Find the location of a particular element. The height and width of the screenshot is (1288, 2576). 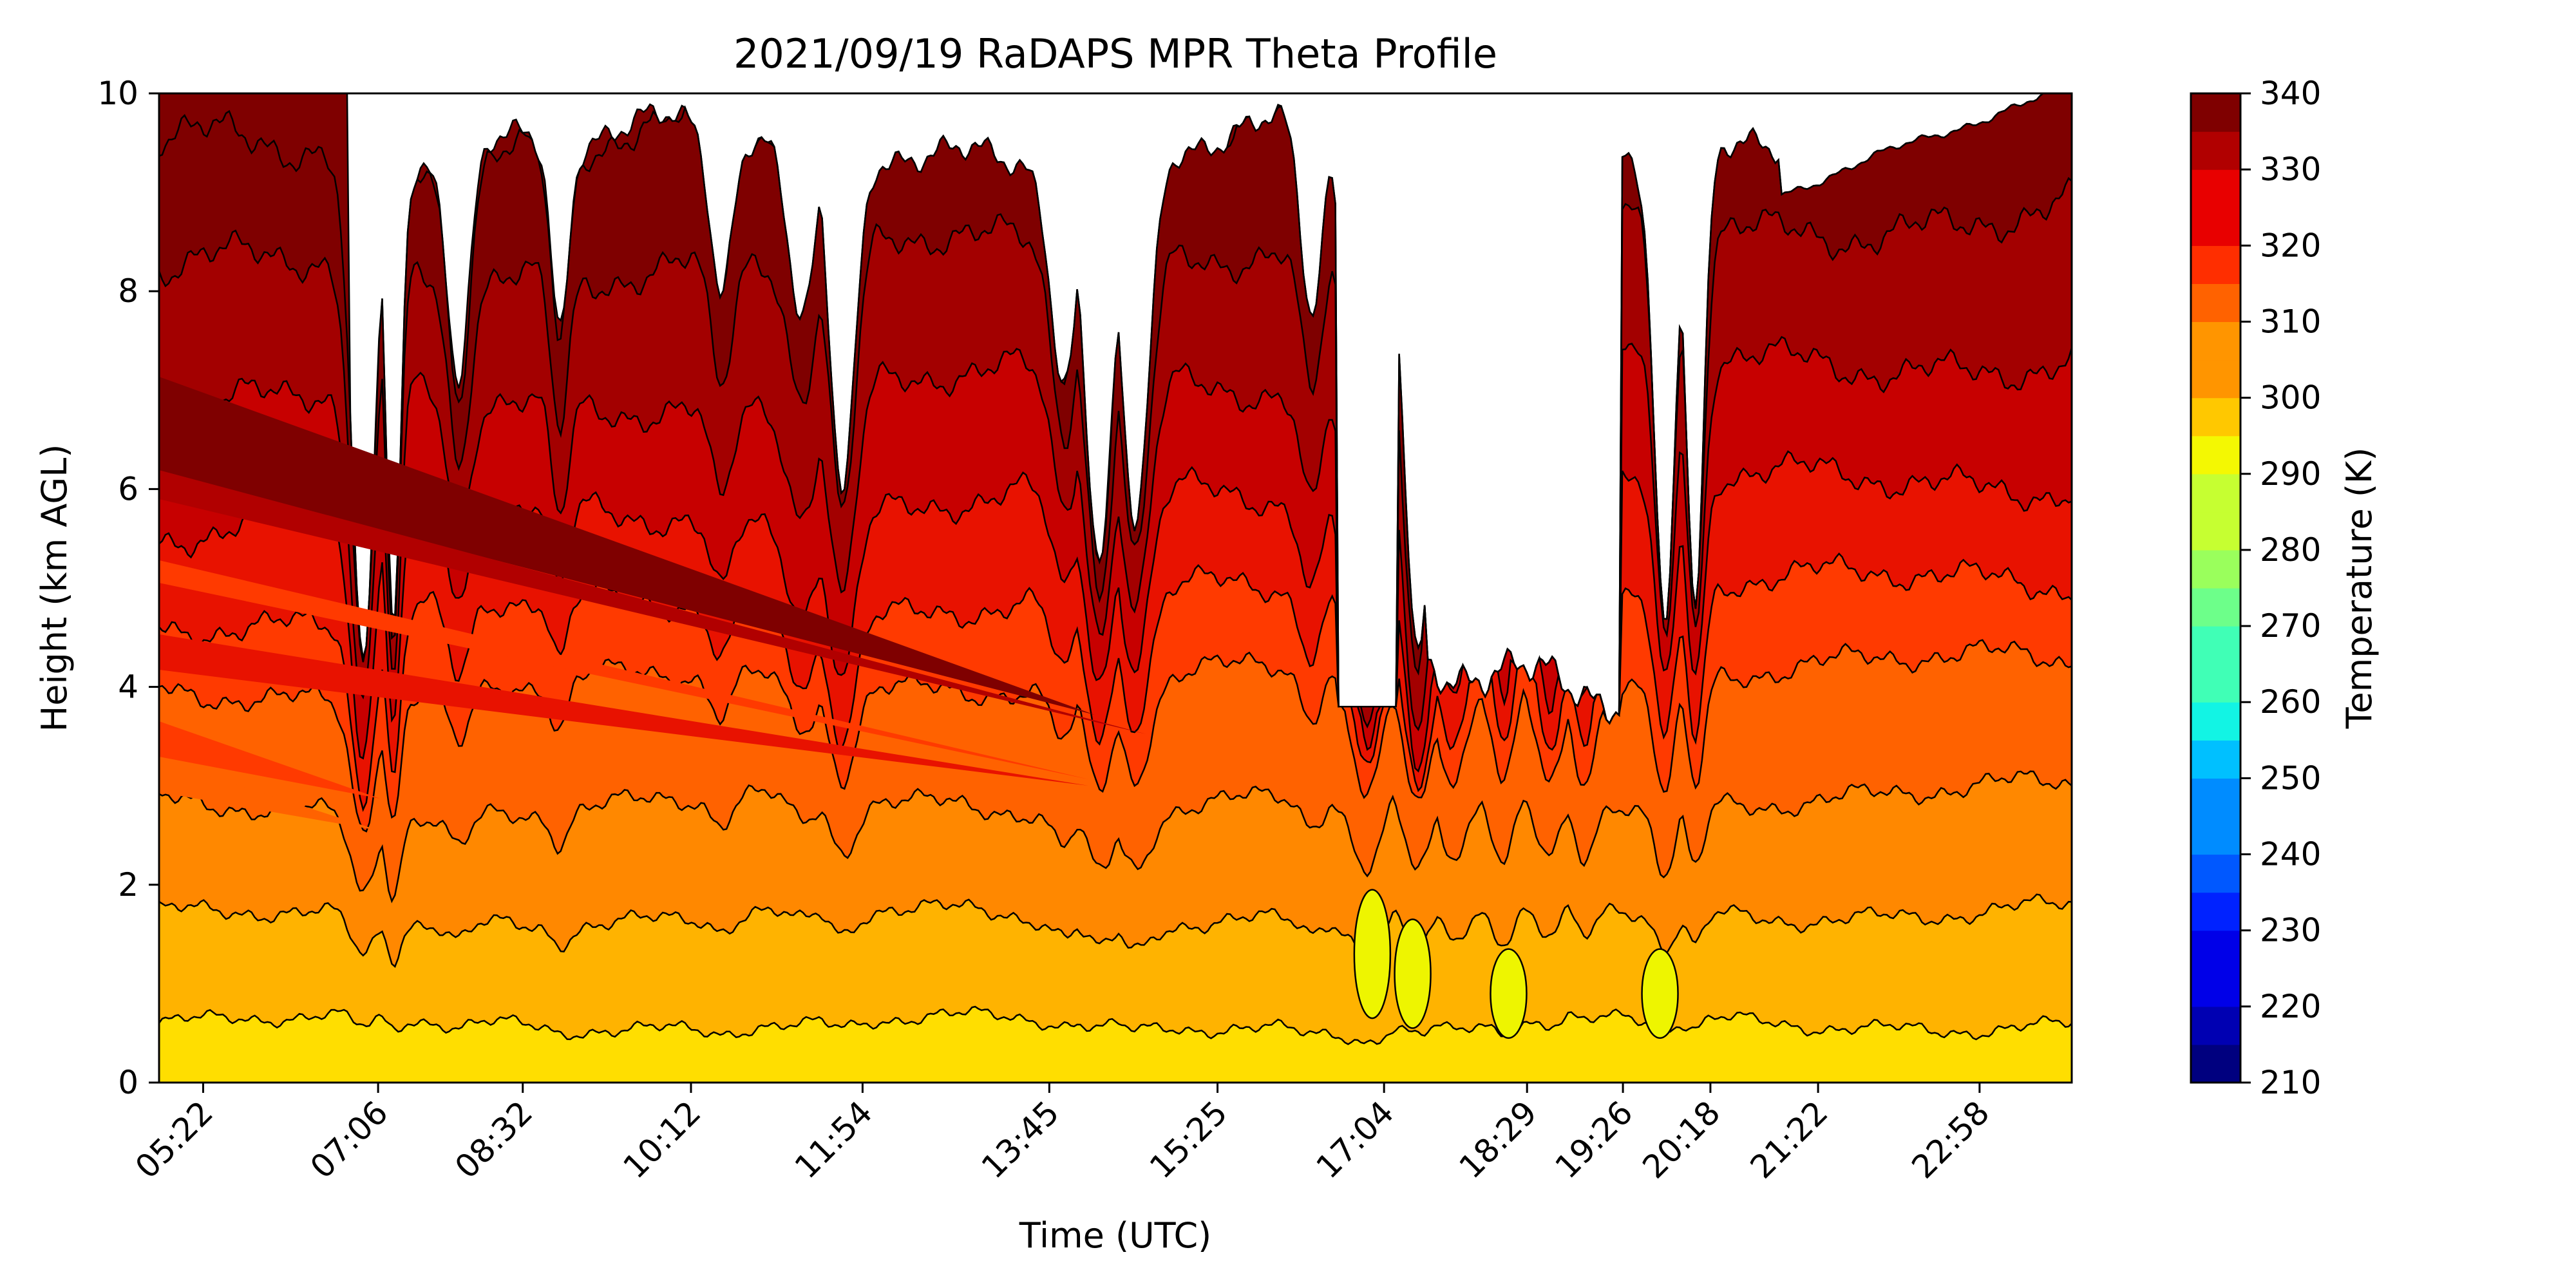

x-axis-label: Time (UTC) is located at coordinates (1115, 1235).